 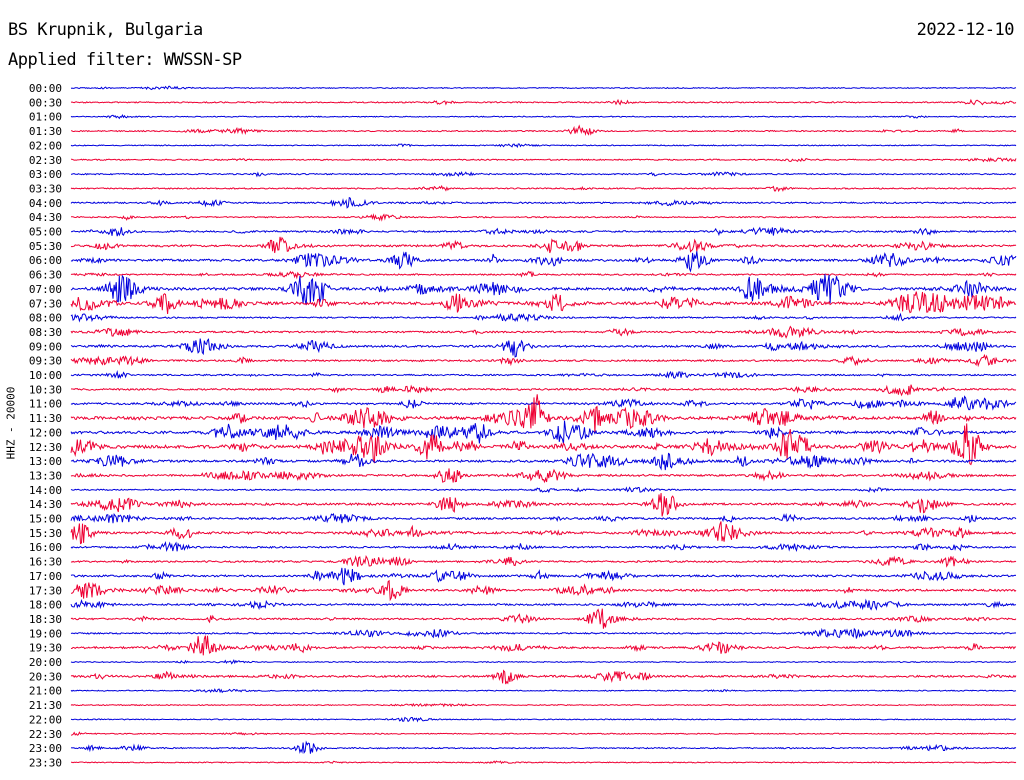 I want to click on time-tick-label: 09:30, so click(x=45, y=361).